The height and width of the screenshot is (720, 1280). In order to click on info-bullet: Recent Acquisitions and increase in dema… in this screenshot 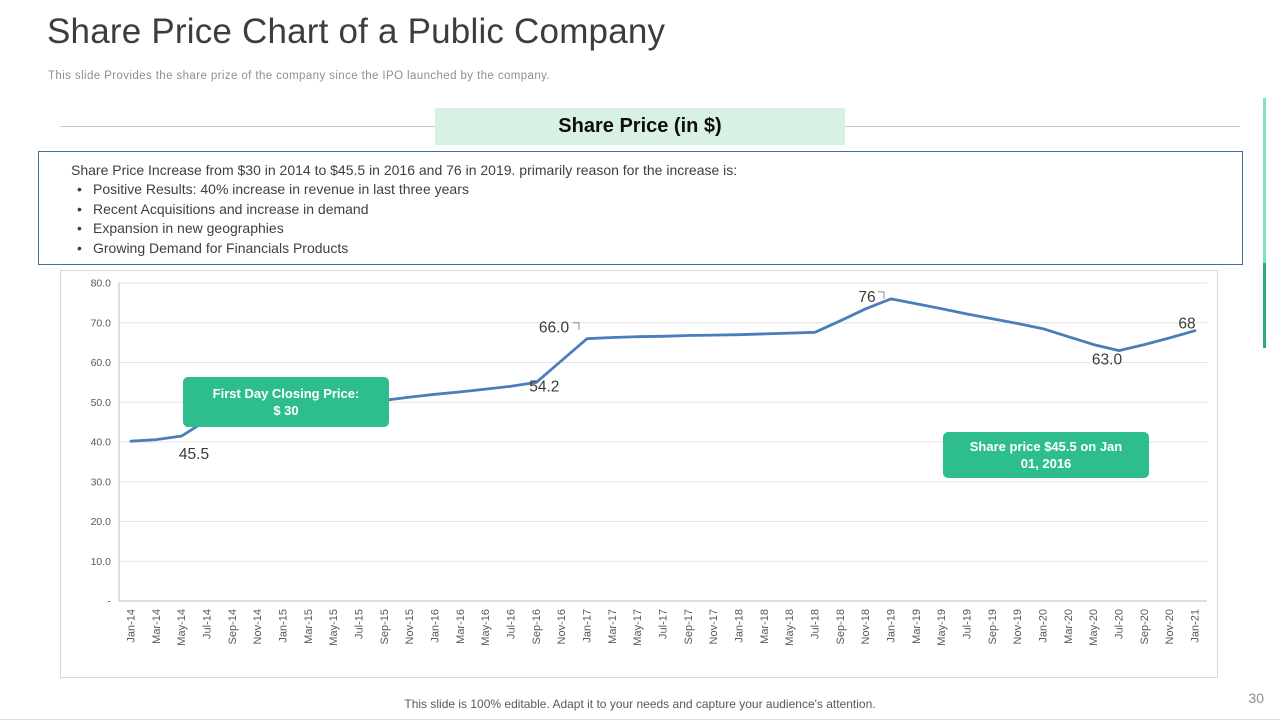, I will do `click(654, 210)`.